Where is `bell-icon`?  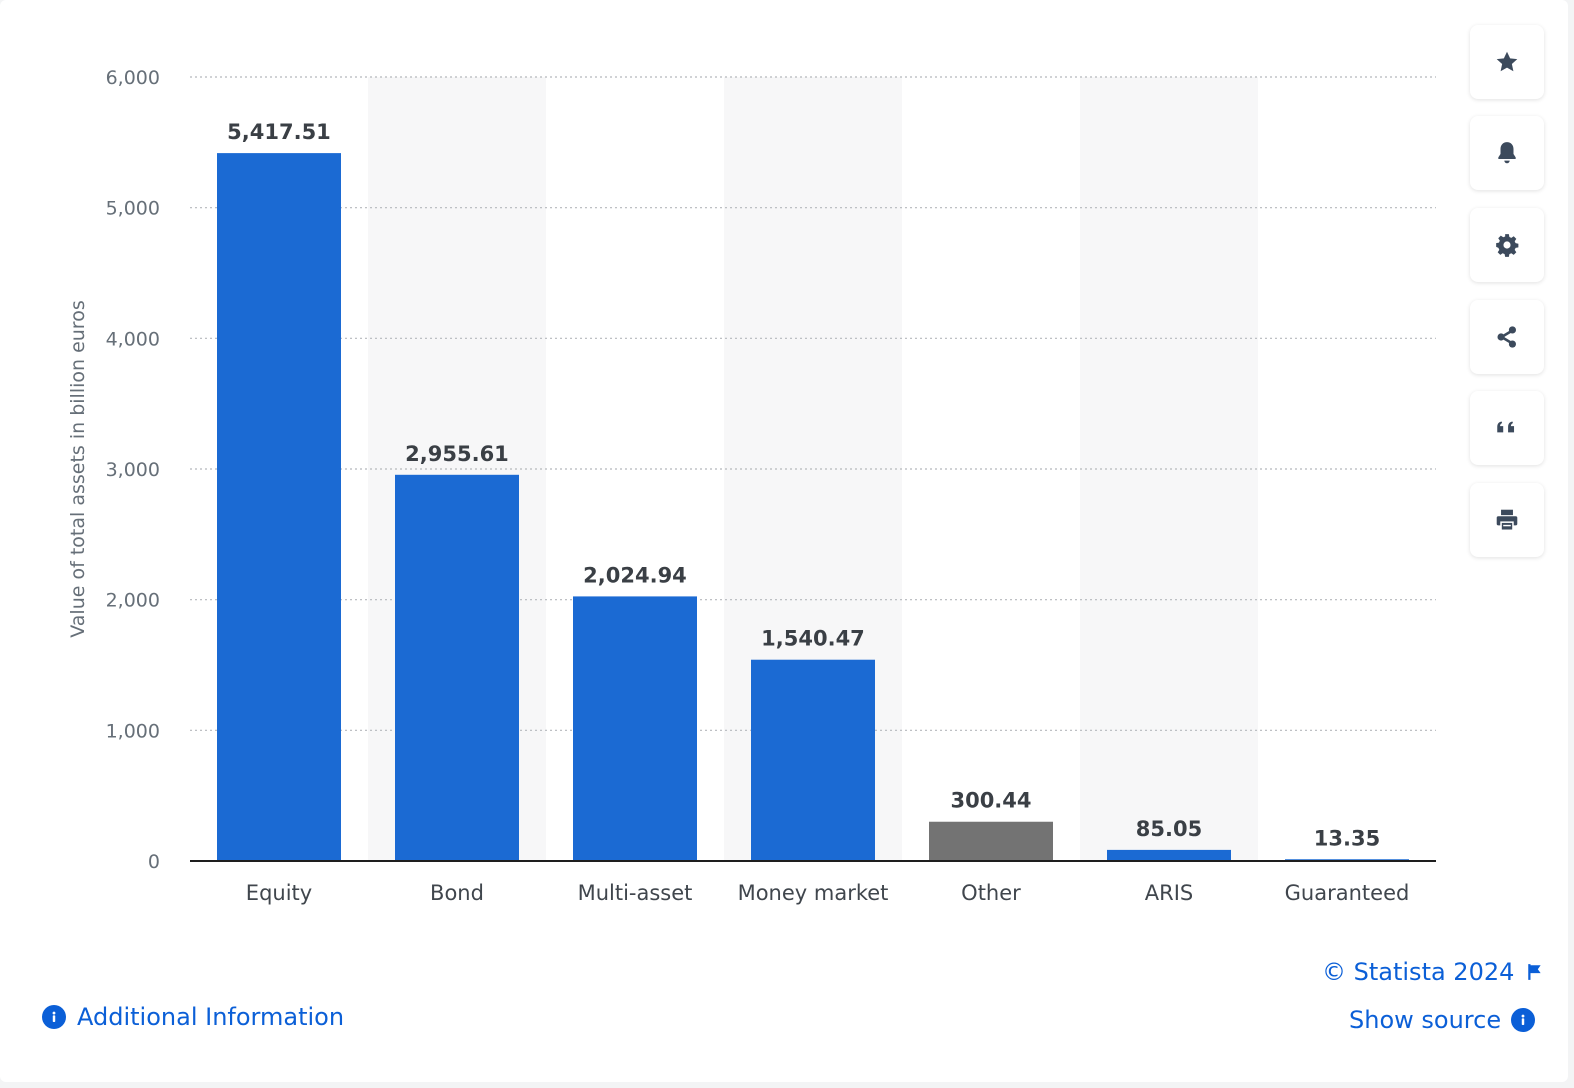
bell-icon is located at coordinates (1507, 153).